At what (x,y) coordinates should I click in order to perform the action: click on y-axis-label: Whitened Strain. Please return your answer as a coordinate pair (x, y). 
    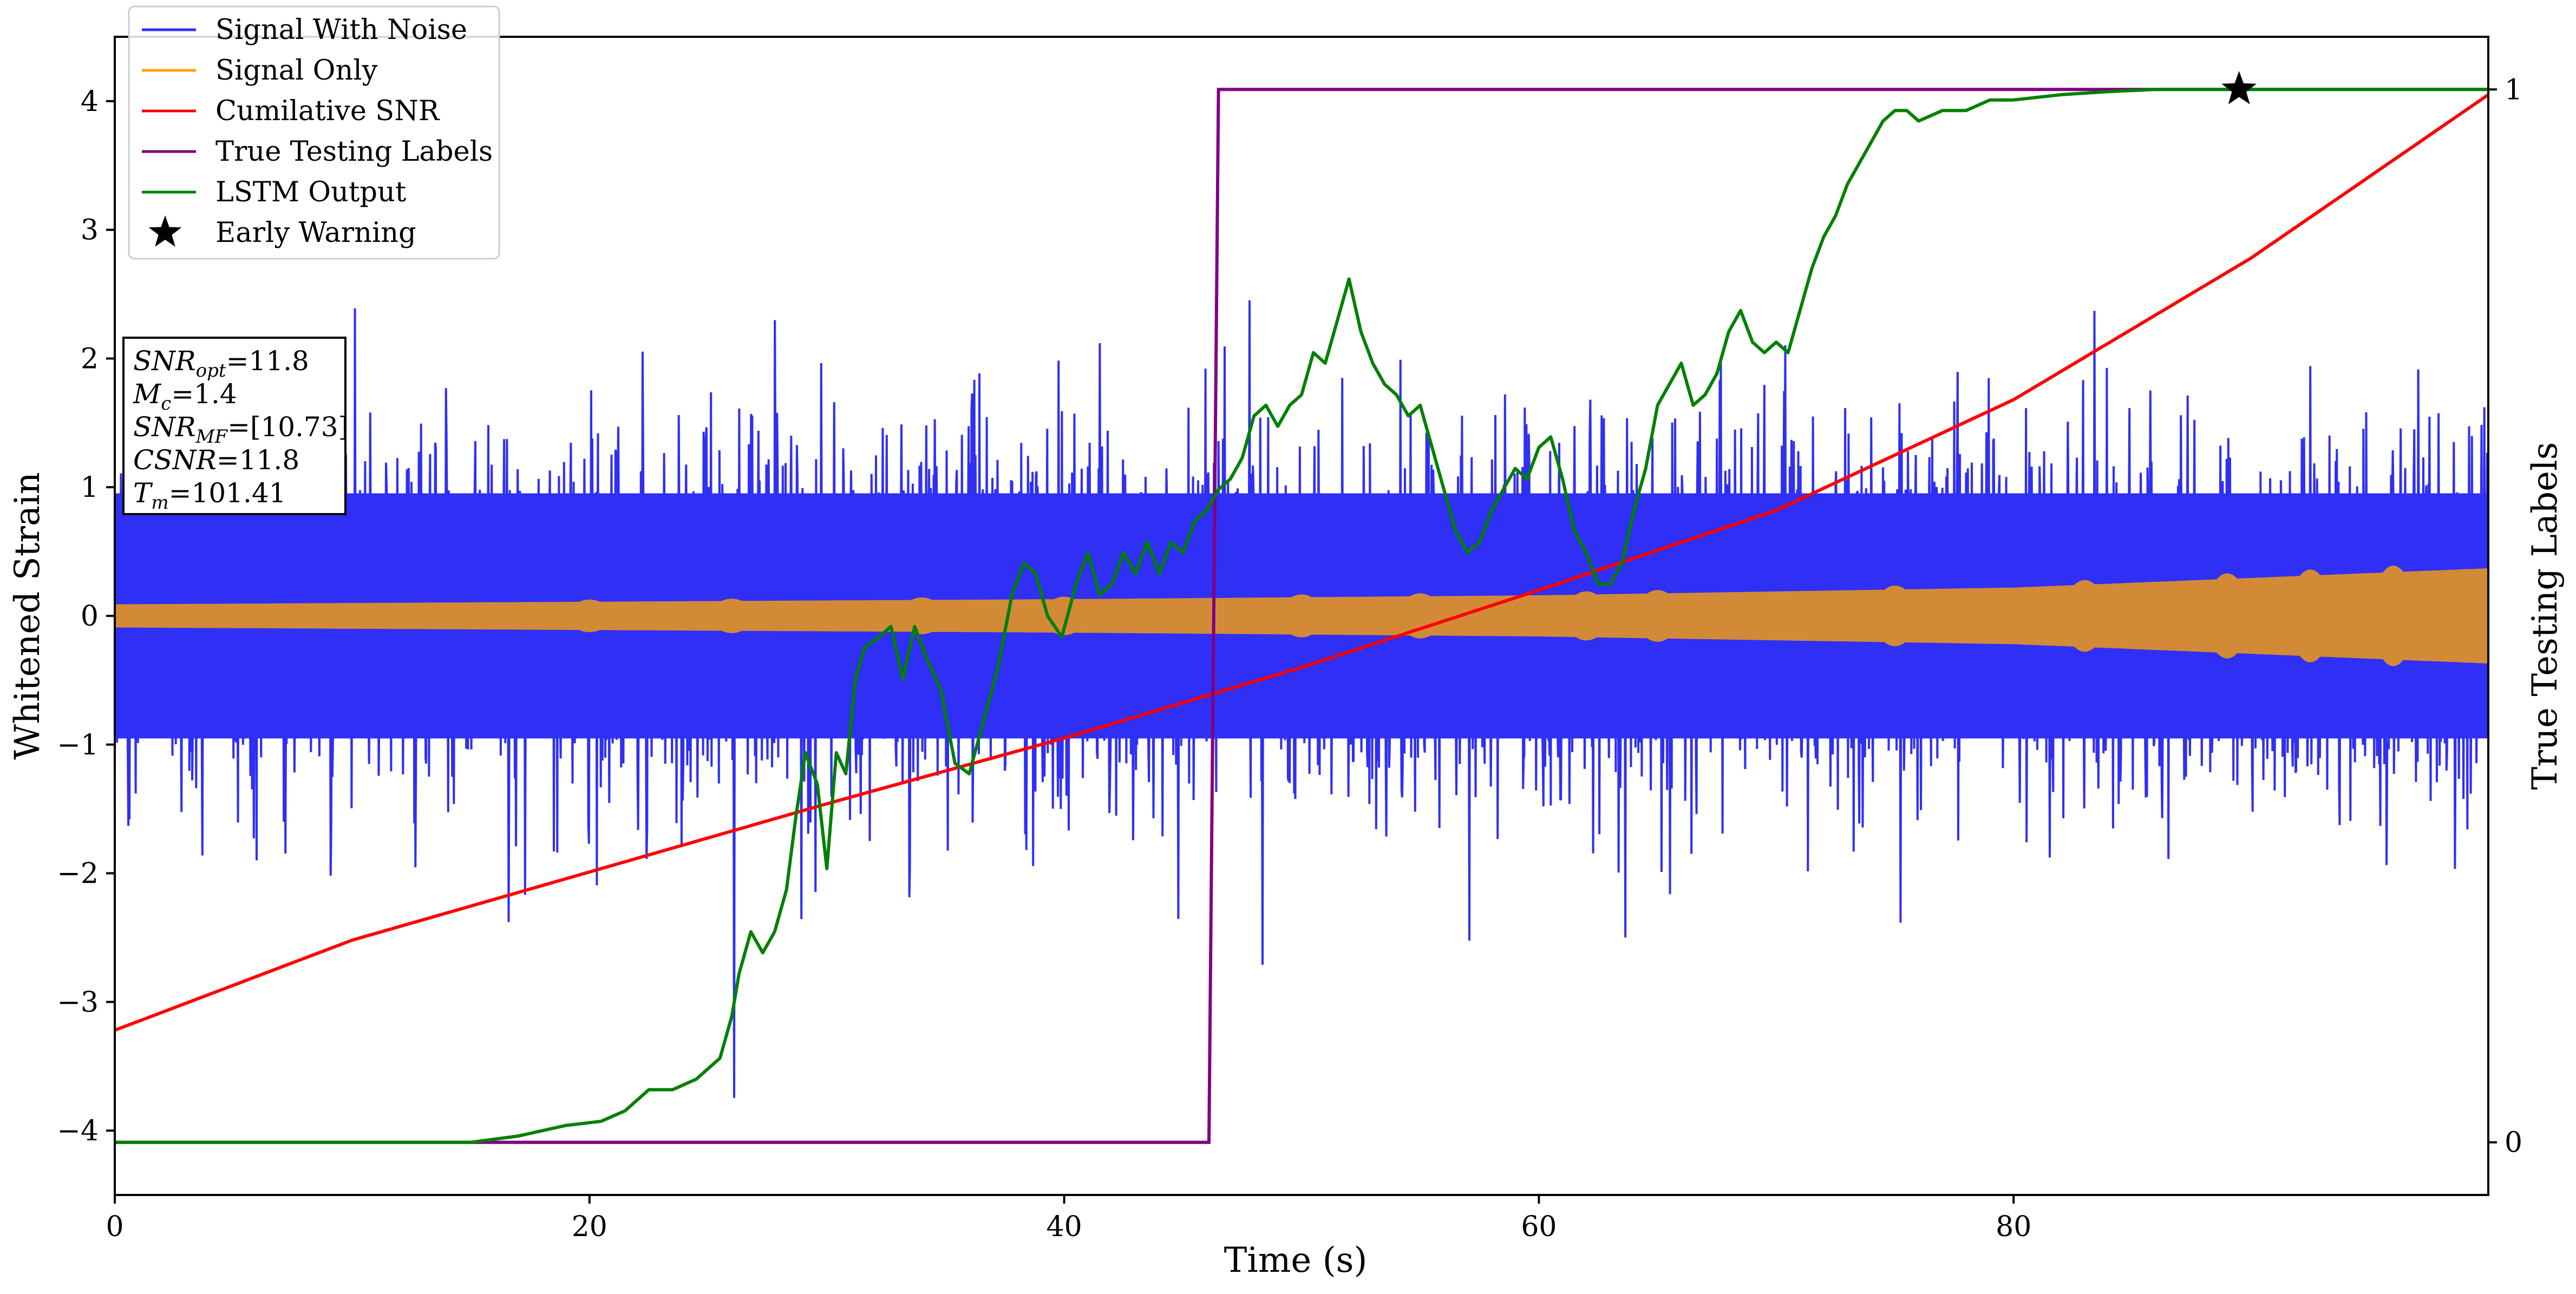
    Looking at the image, I should click on (28, 615).